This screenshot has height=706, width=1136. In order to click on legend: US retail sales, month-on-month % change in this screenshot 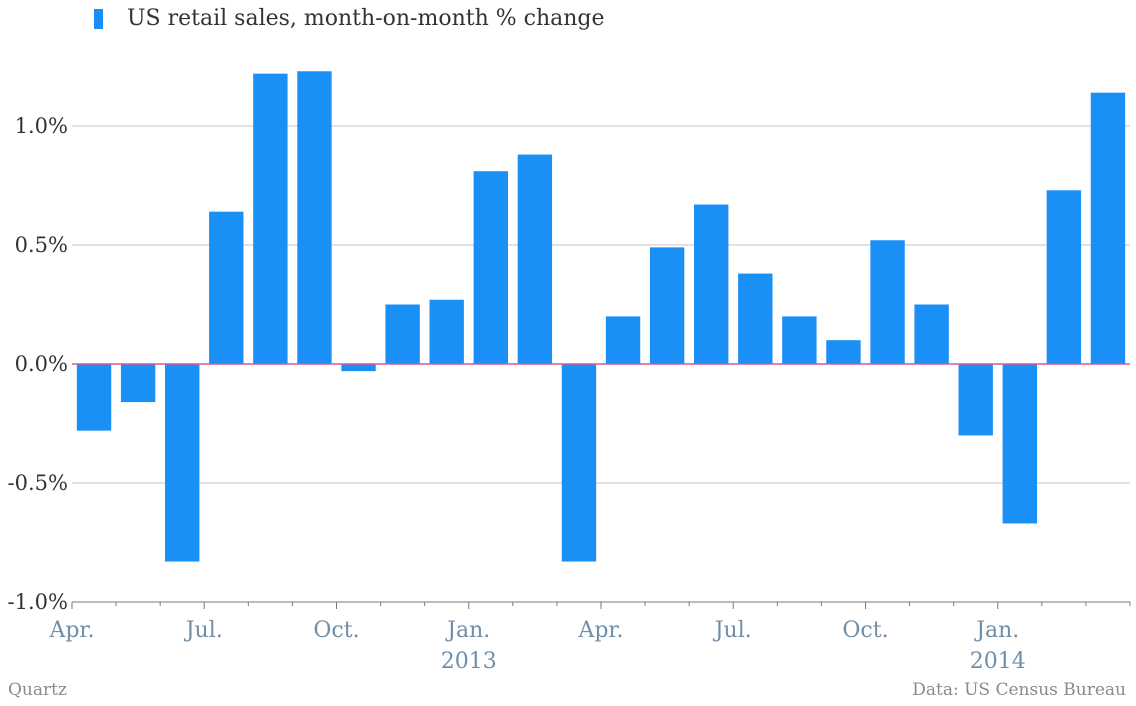, I will do `click(349, 18)`.